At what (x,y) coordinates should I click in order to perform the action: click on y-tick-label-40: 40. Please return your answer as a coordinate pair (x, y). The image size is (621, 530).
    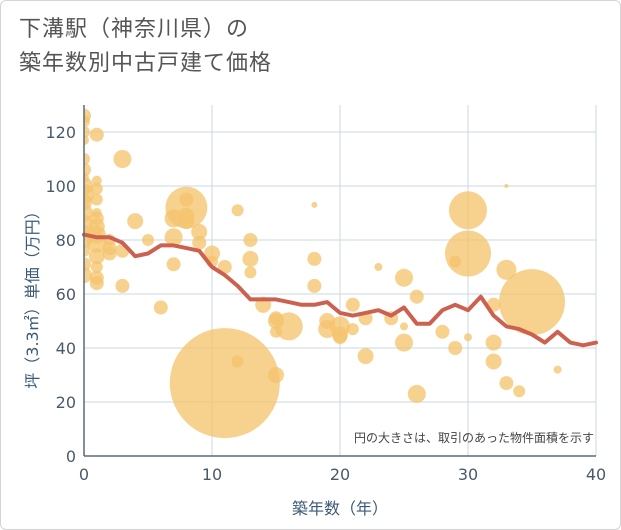
    Looking at the image, I should click on (66, 348).